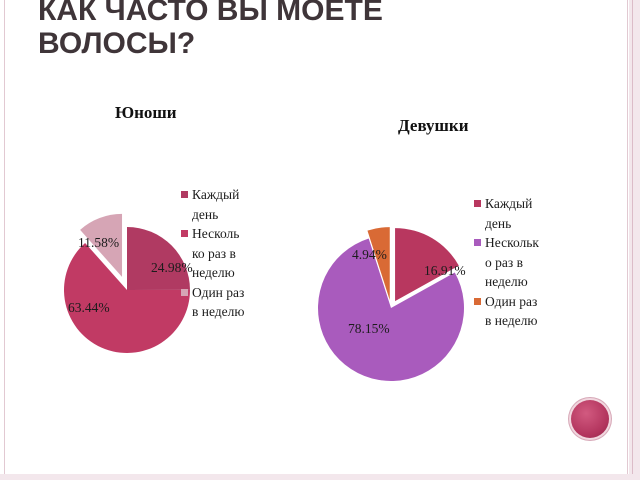  I want to click on decorative-circle-icon, so click(590, 419).